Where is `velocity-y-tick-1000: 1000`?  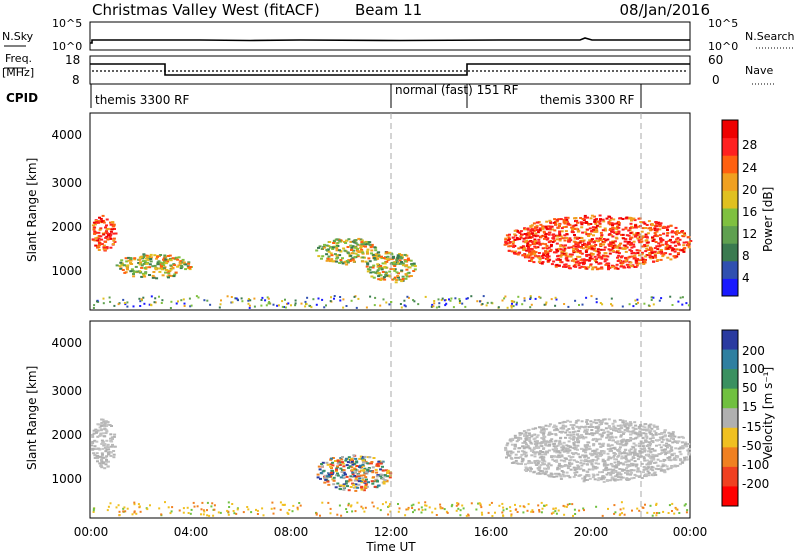 velocity-y-tick-1000: 1000 is located at coordinates (66, 479).